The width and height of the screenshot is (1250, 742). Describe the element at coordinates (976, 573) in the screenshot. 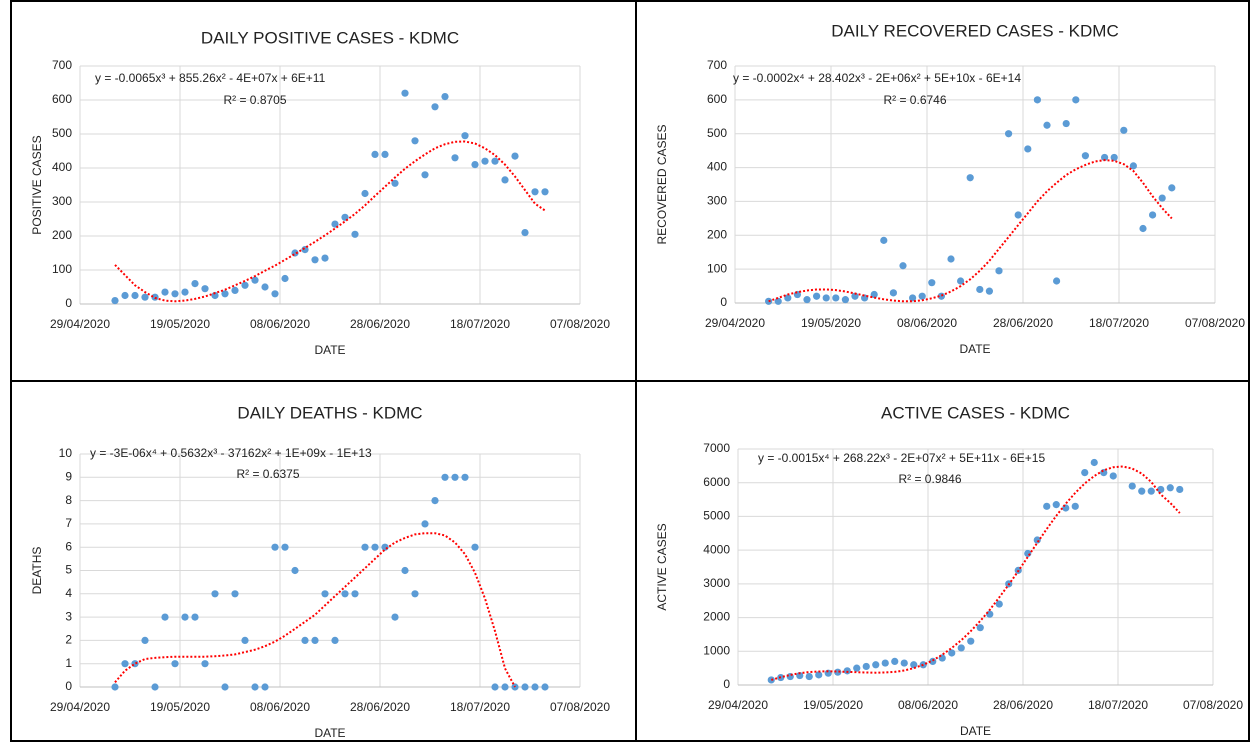

I see `trendline` at that location.